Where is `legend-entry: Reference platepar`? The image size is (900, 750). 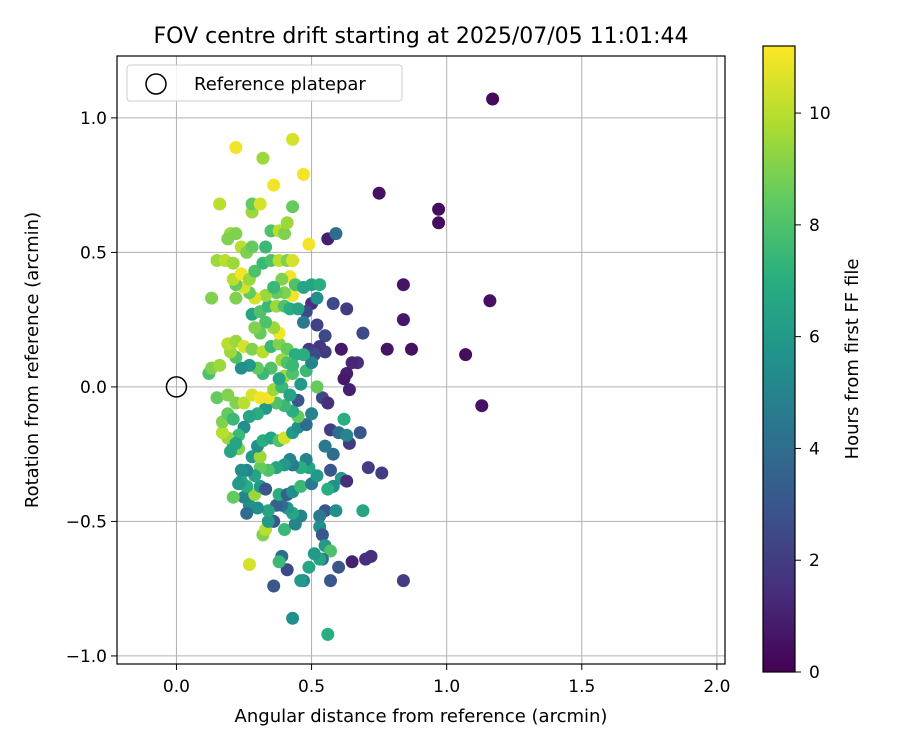 legend-entry: Reference platepar is located at coordinates (280, 84).